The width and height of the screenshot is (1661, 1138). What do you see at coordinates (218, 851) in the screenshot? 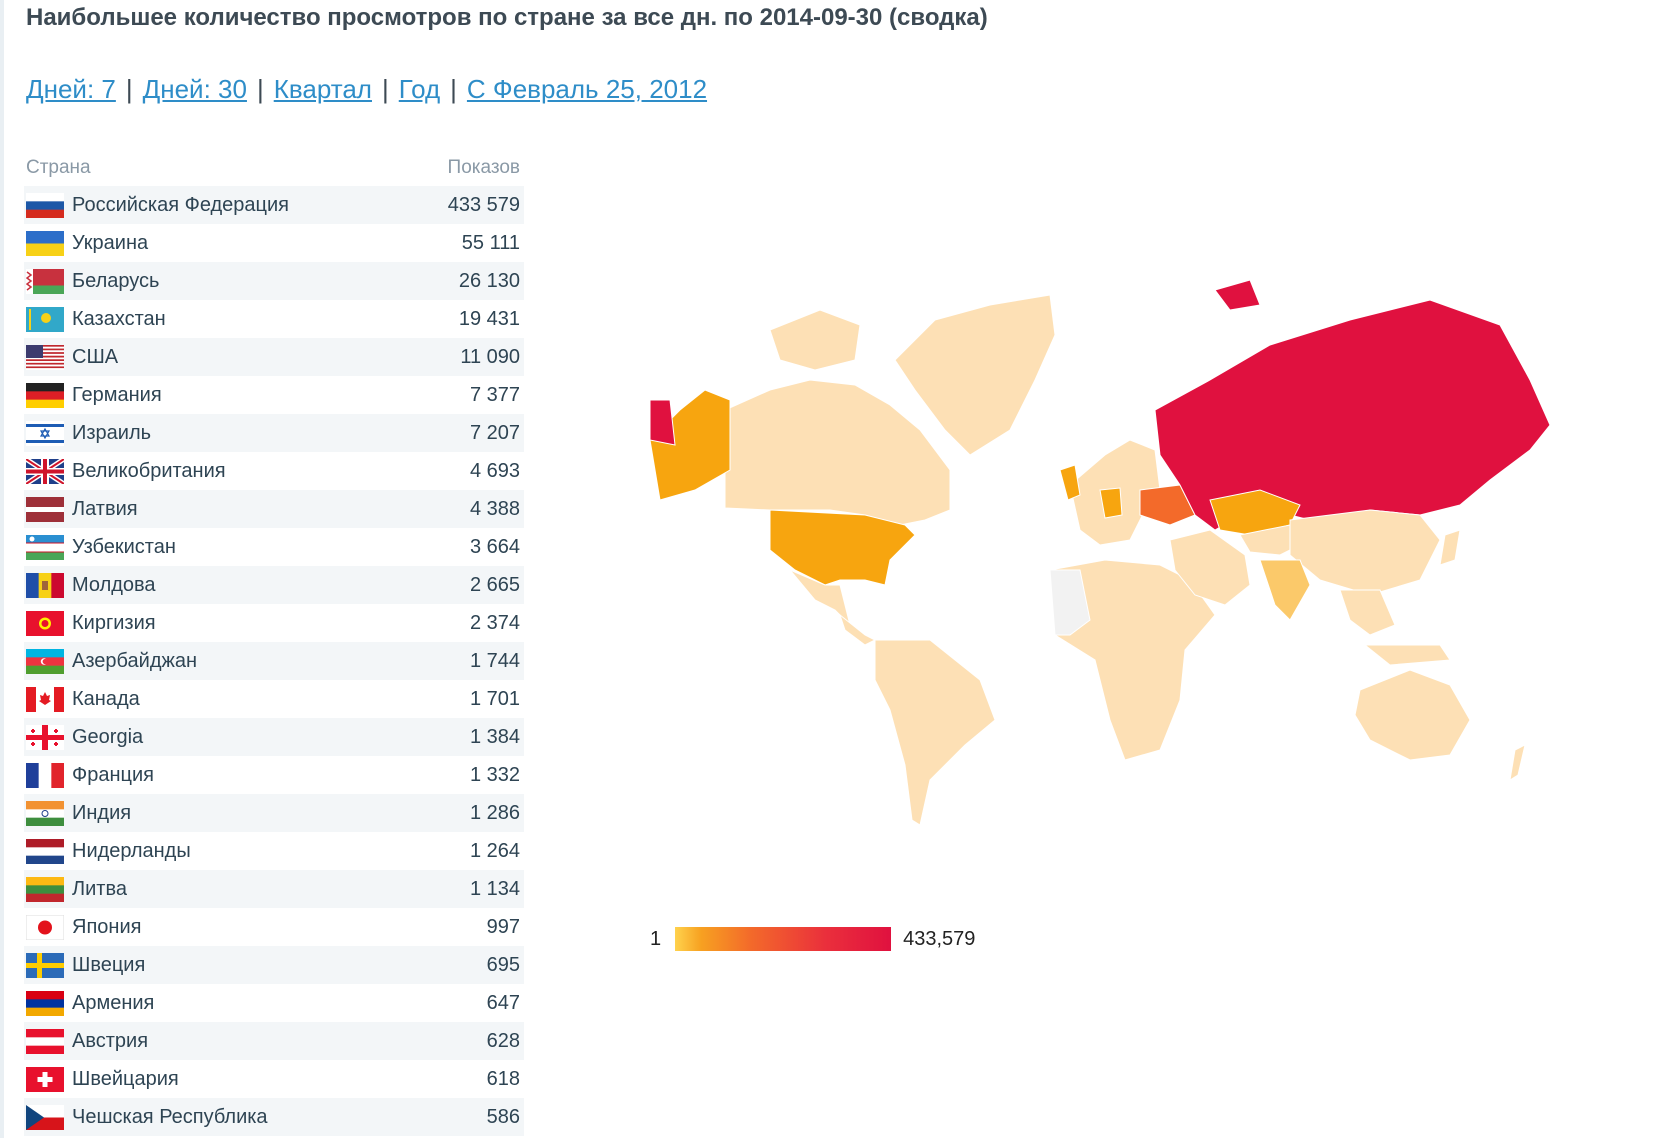
I see `country-cell: Нидерланды` at bounding box center [218, 851].